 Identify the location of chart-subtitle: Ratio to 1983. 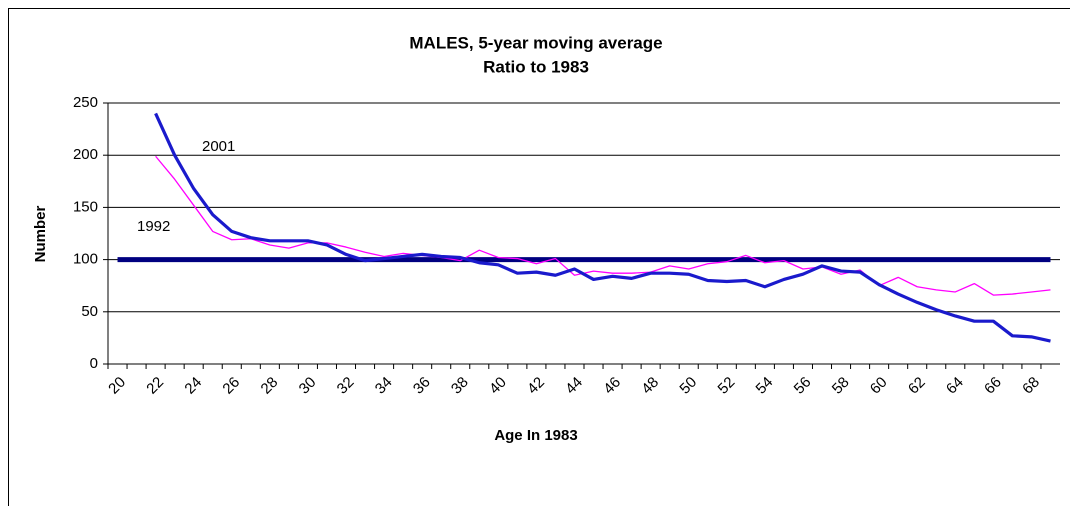
(536, 66).